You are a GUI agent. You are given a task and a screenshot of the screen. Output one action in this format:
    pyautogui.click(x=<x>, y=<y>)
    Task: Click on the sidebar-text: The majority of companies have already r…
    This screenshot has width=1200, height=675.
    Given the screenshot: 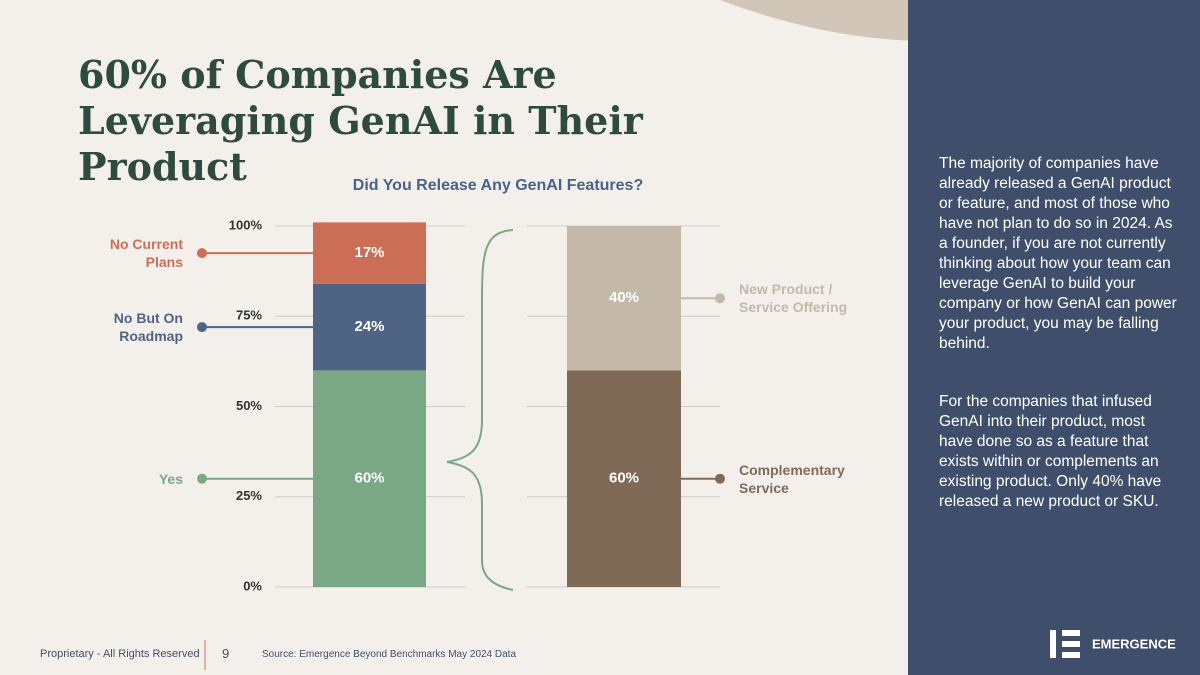 What is the action you would take?
    pyautogui.click(x=1058, y=253)
    